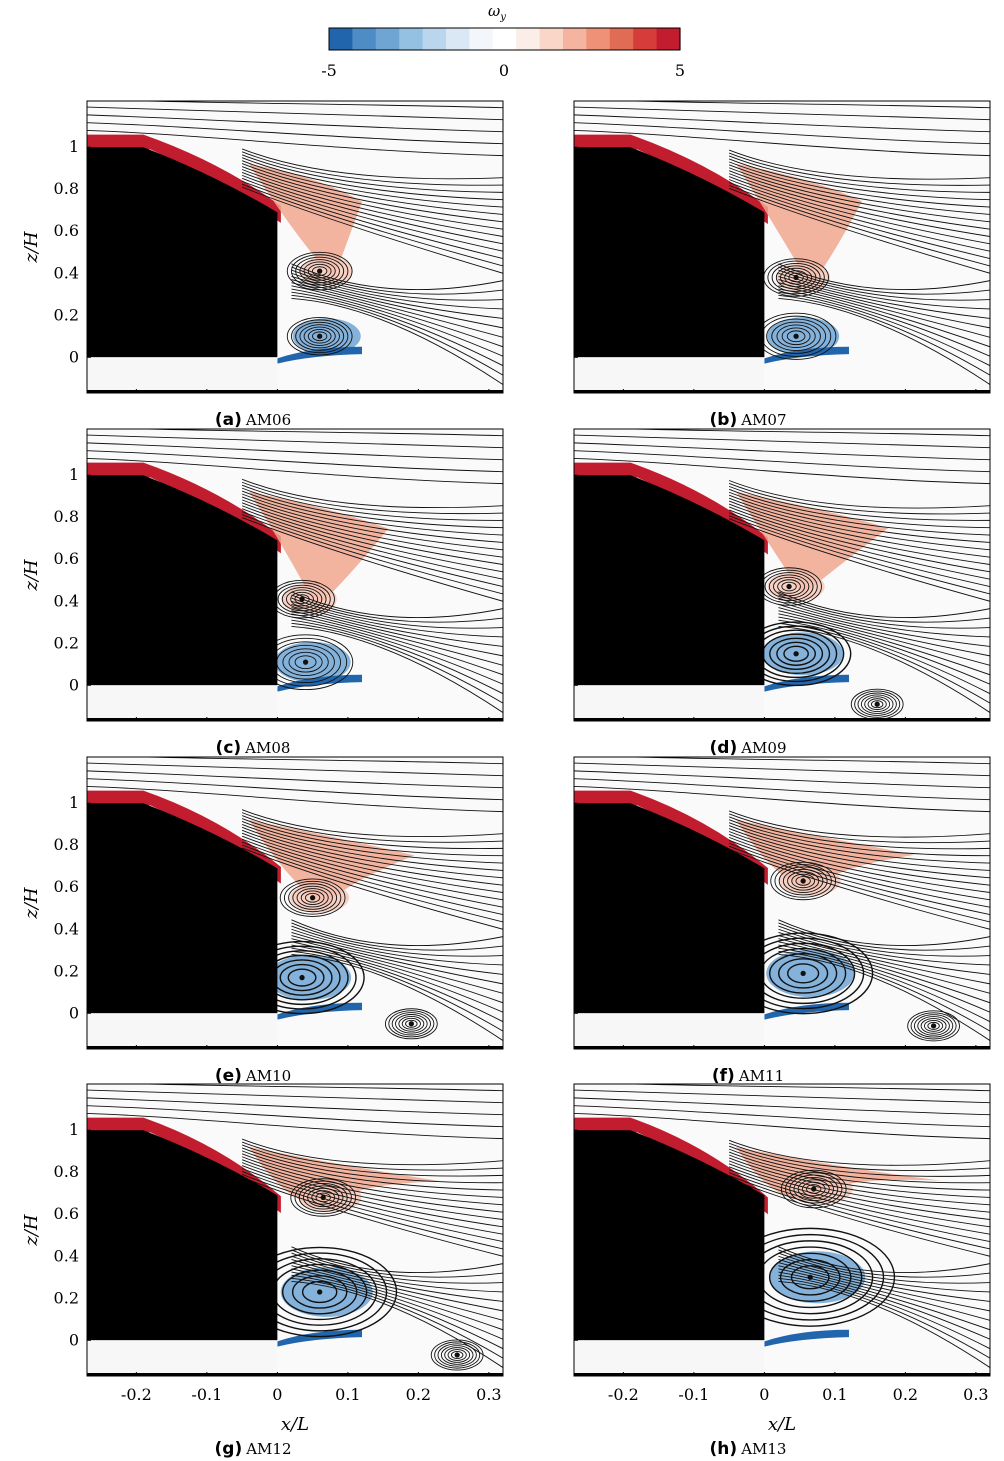  Describe the element at coordinates (319, 271) in the screenshot. I see `vortex-spiral` at that location.